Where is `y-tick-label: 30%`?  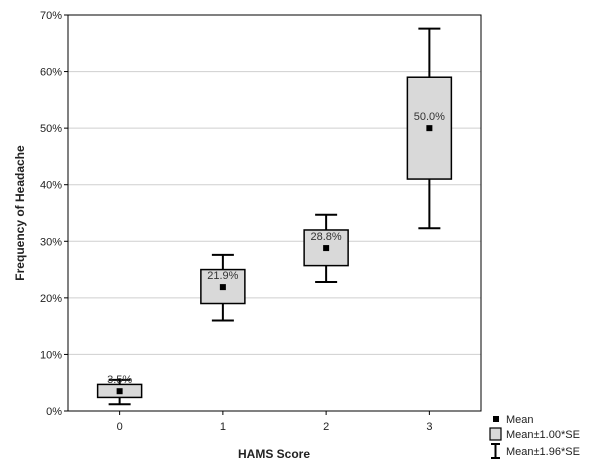 y-tick-label: 30% is located at coordinates (51, 242).